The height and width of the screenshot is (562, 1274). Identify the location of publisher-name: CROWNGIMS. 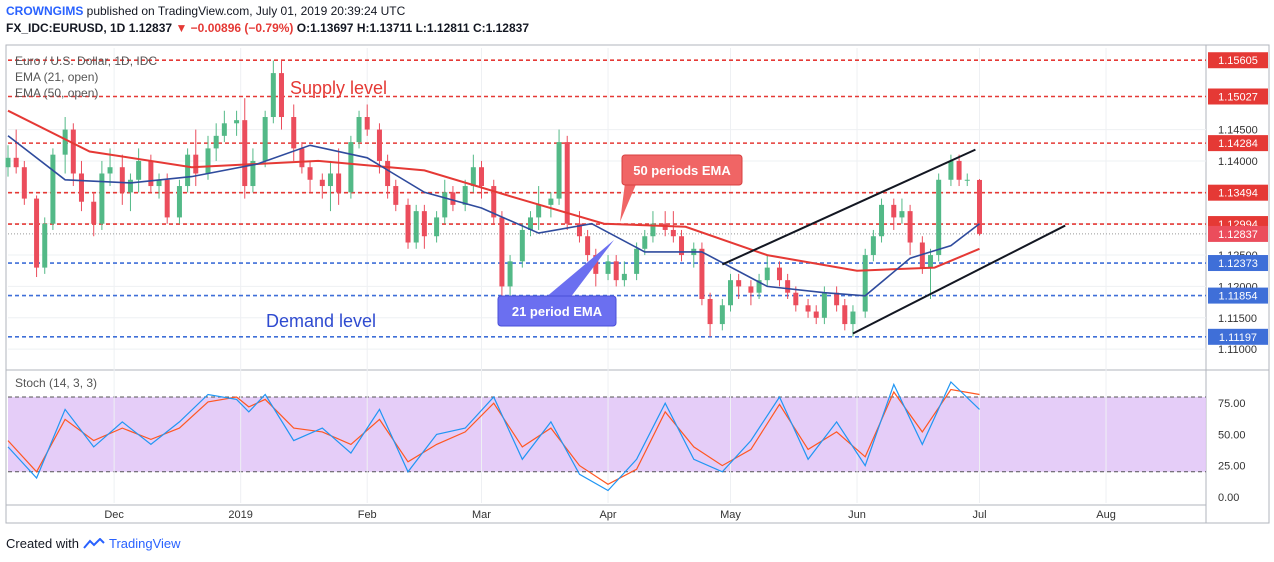
(45, 11).